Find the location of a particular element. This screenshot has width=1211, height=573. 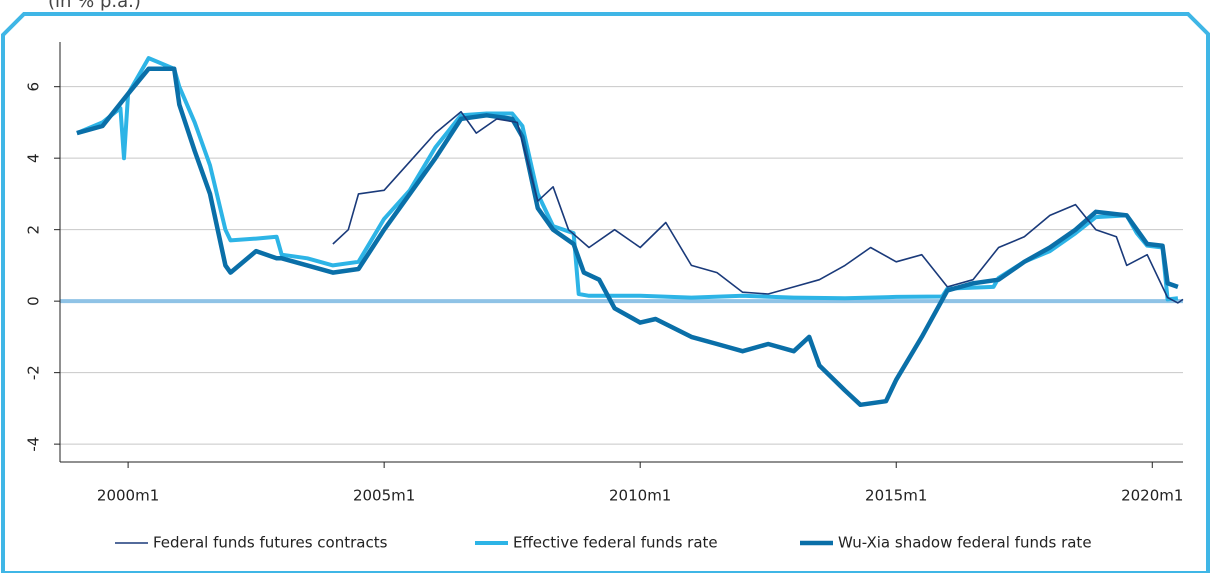

frame-gap is located at coordinates (130, 6).